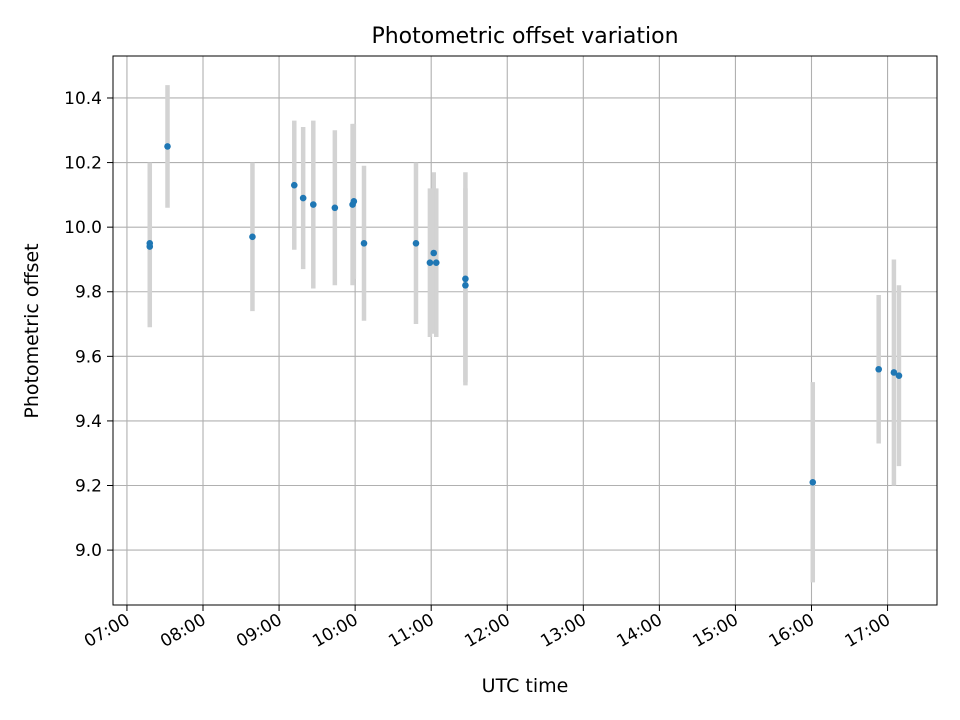 Image resolution: width=960 pixels, height=720 pixels. What do you see at coordinates (88, 357) in the screenshot?
I see `y-tick-label: 9.6` at bounding box center [88, 357].